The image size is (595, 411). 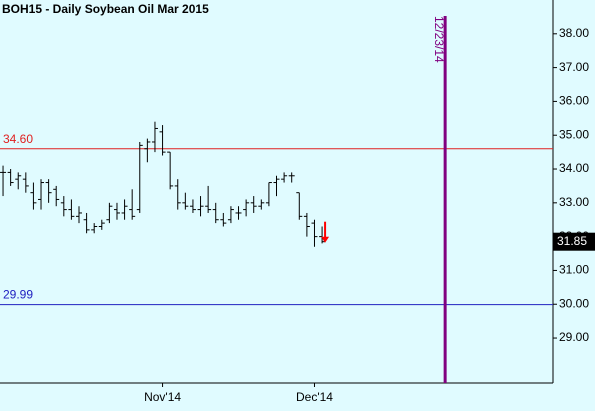 What do you see at coordinates (18, 139) in the screenshot?
I see `reference-label: 34.60` at bounding box center [18, 139].